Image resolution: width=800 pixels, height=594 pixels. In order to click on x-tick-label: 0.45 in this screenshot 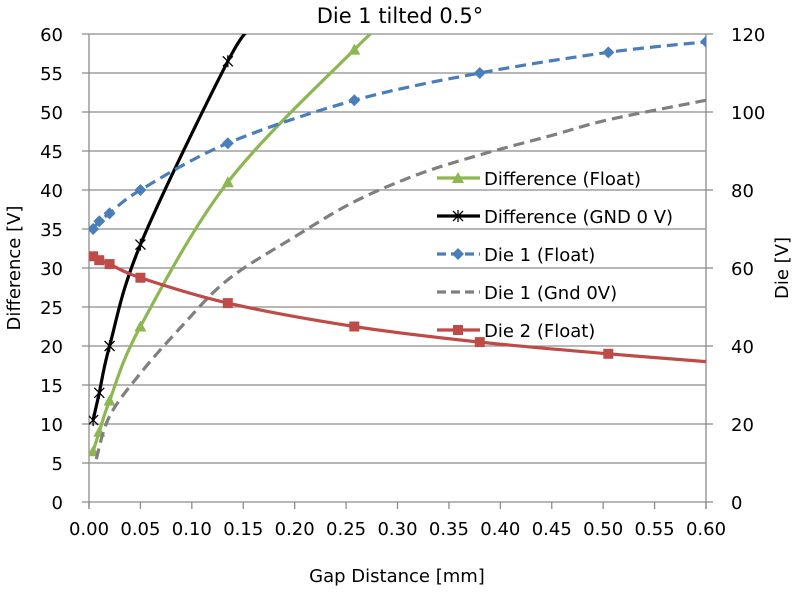, I will do `click(552, 529)`.